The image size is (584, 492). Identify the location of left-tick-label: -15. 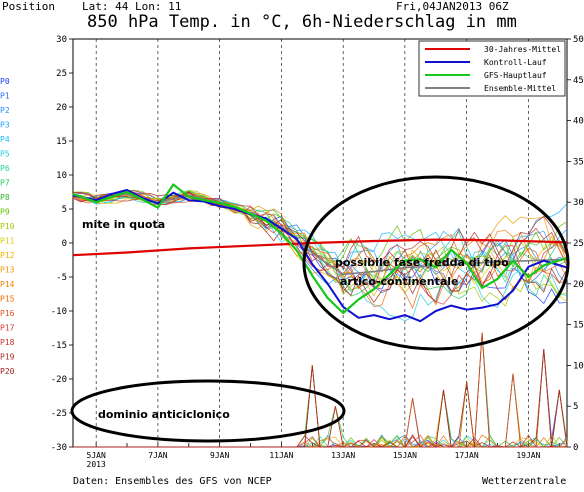
(59, 346).